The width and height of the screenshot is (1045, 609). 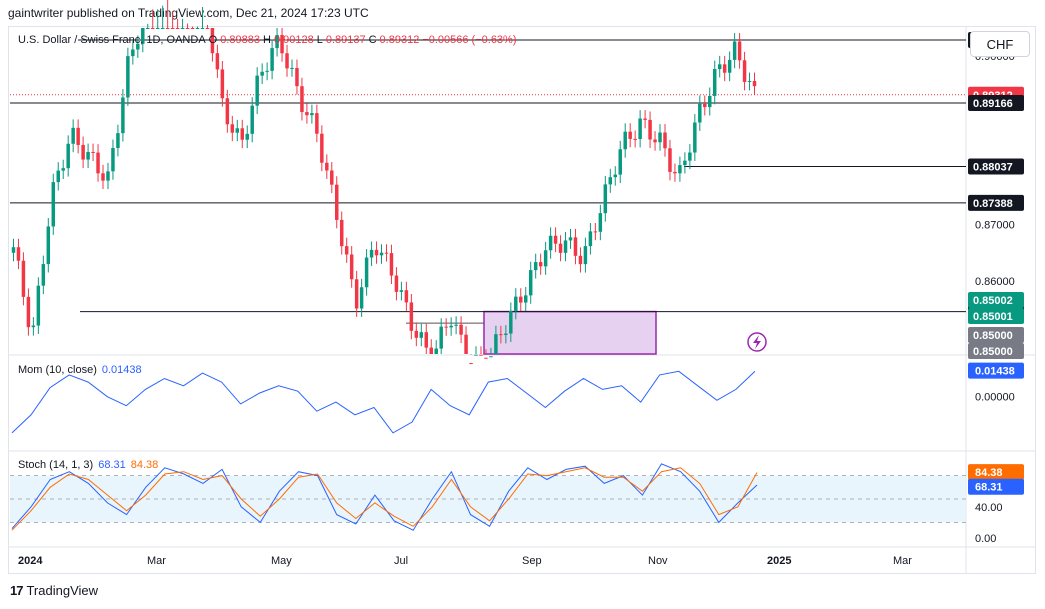 I want to click on brand-name: TradingView, so click(x=62, y=590).